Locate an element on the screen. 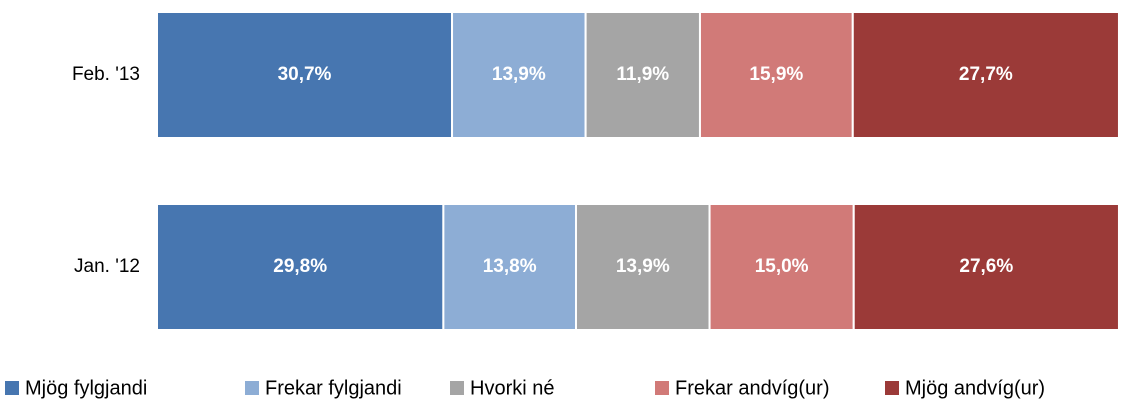 The image size is (1121, 409). category-label: Feb. '13 is located at coordinates (106, 74).